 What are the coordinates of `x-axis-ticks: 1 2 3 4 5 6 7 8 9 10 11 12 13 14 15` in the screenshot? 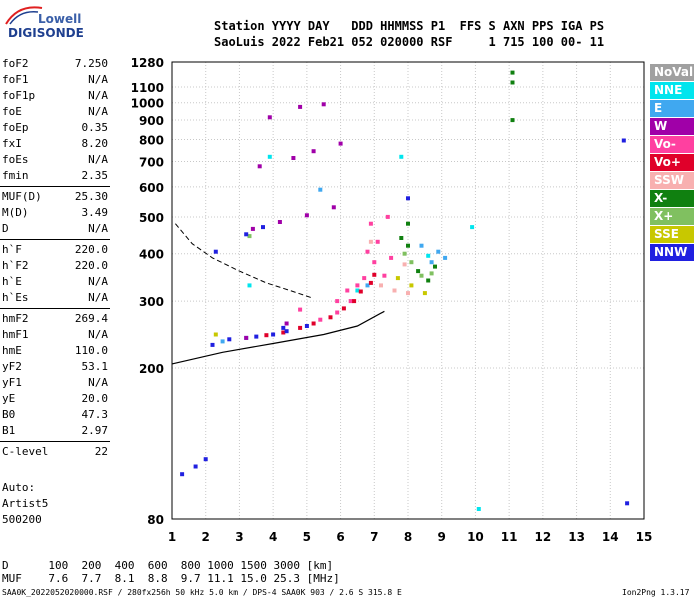 It's located at (410, 537).